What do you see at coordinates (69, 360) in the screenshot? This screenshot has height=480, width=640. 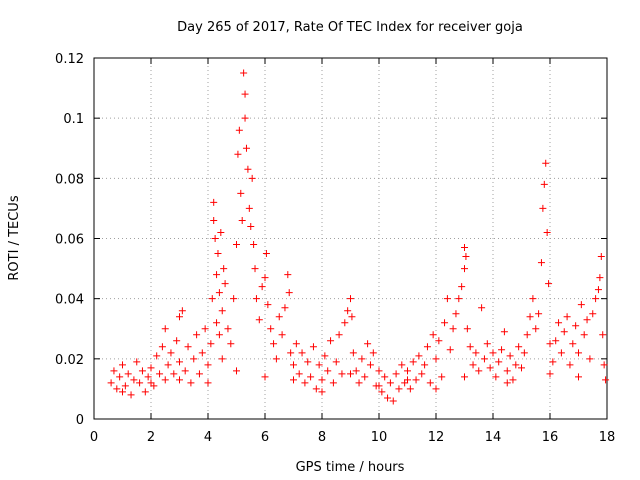 I see `y-tick-label: 0.02` at bounding box center [69, 360].